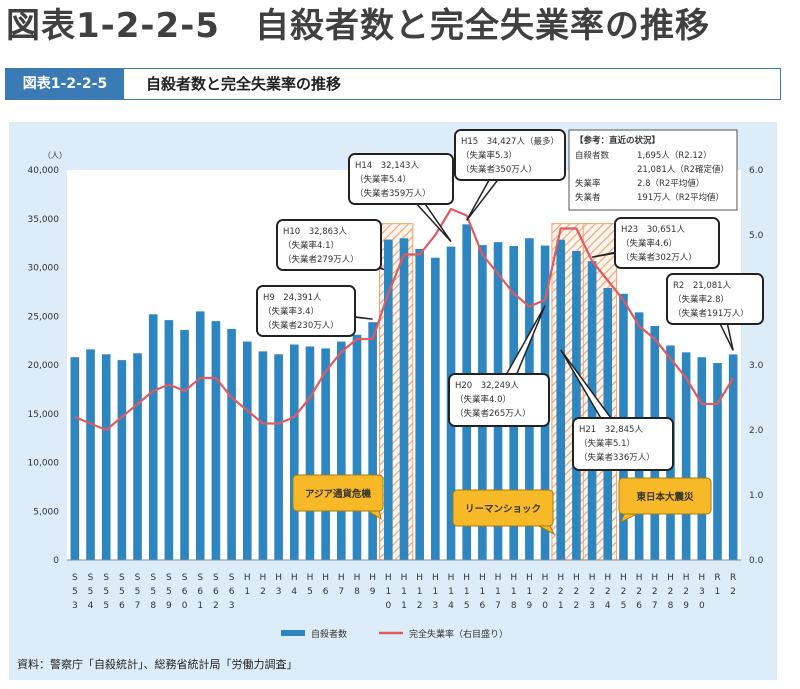 This screenshot has width=800, height=689. I want to click on callout-text: （失業率5.4）, so click(383, 179).